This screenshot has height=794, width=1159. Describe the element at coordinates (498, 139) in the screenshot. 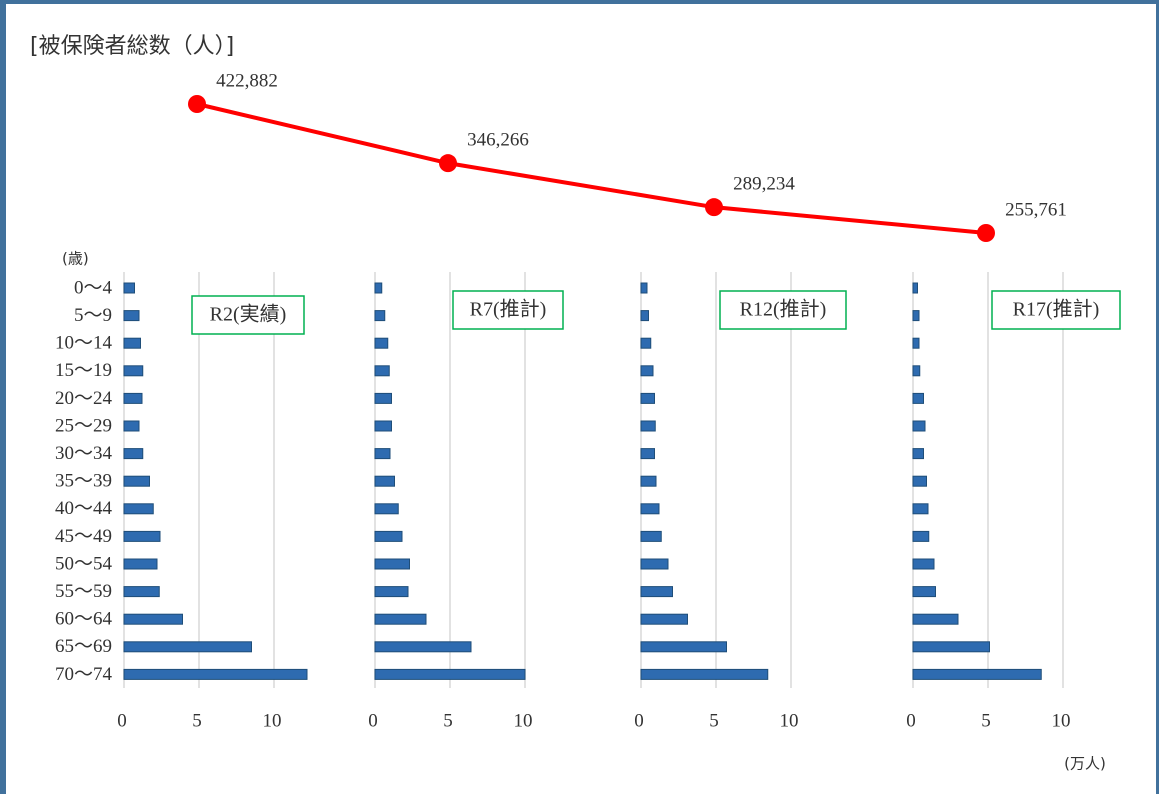

I see `data-label: 346,266` at that location.